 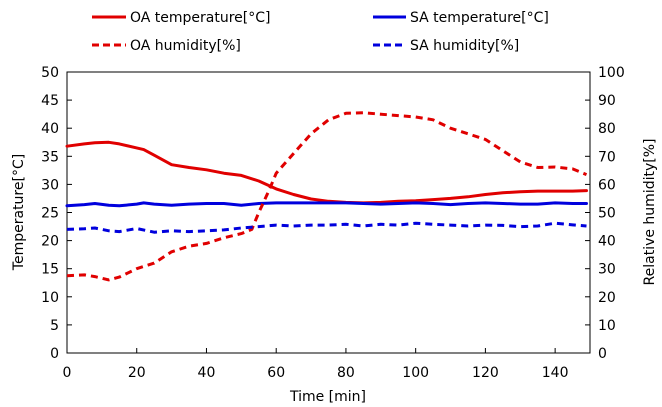 I want to click on y-axis-left-title: Temperature[°C], so click(x=19, y=212).